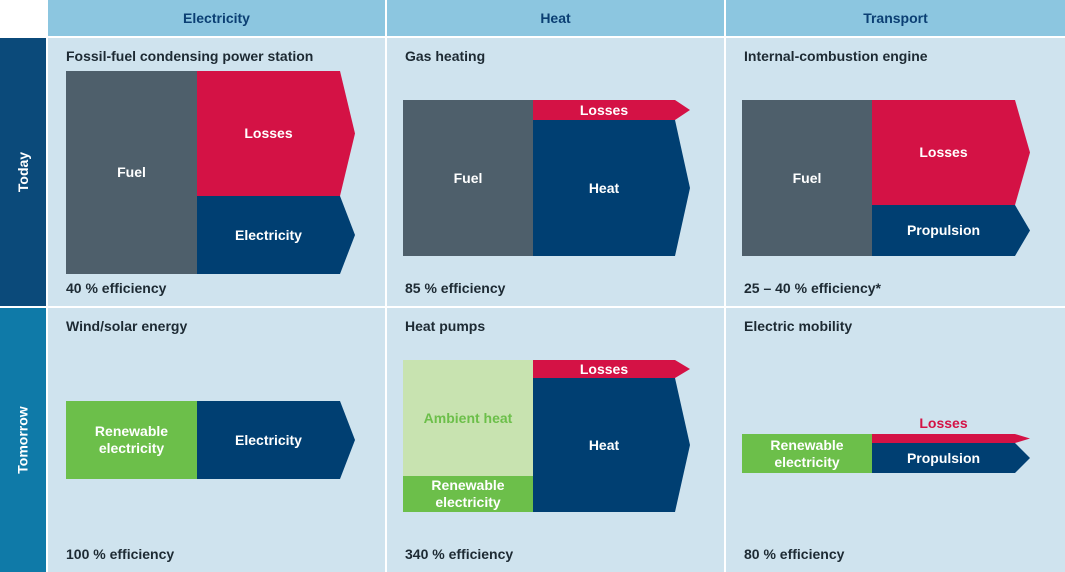 Image resolution: width=1065 pixels, height=572 pixels. What do you see at coordinates (445, 326) in the screenshot?
I see `cell-title: Heat pumps` at bounding box center [445, 326].